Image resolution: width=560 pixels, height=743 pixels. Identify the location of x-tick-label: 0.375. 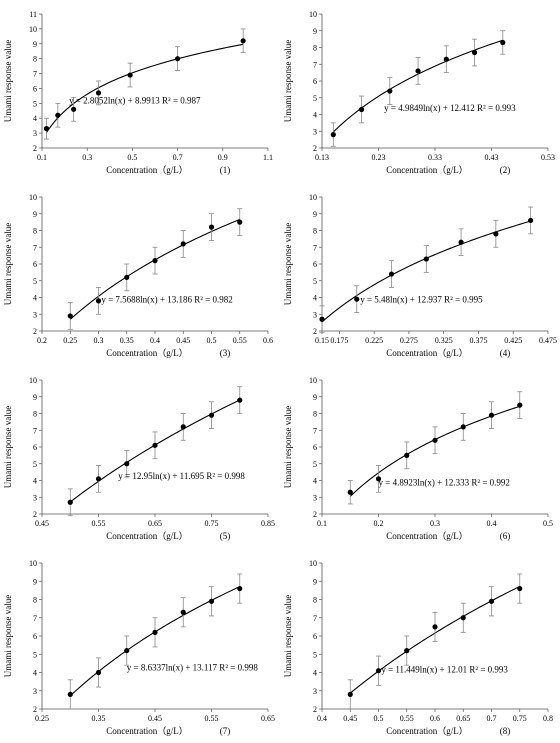
(478, 340).